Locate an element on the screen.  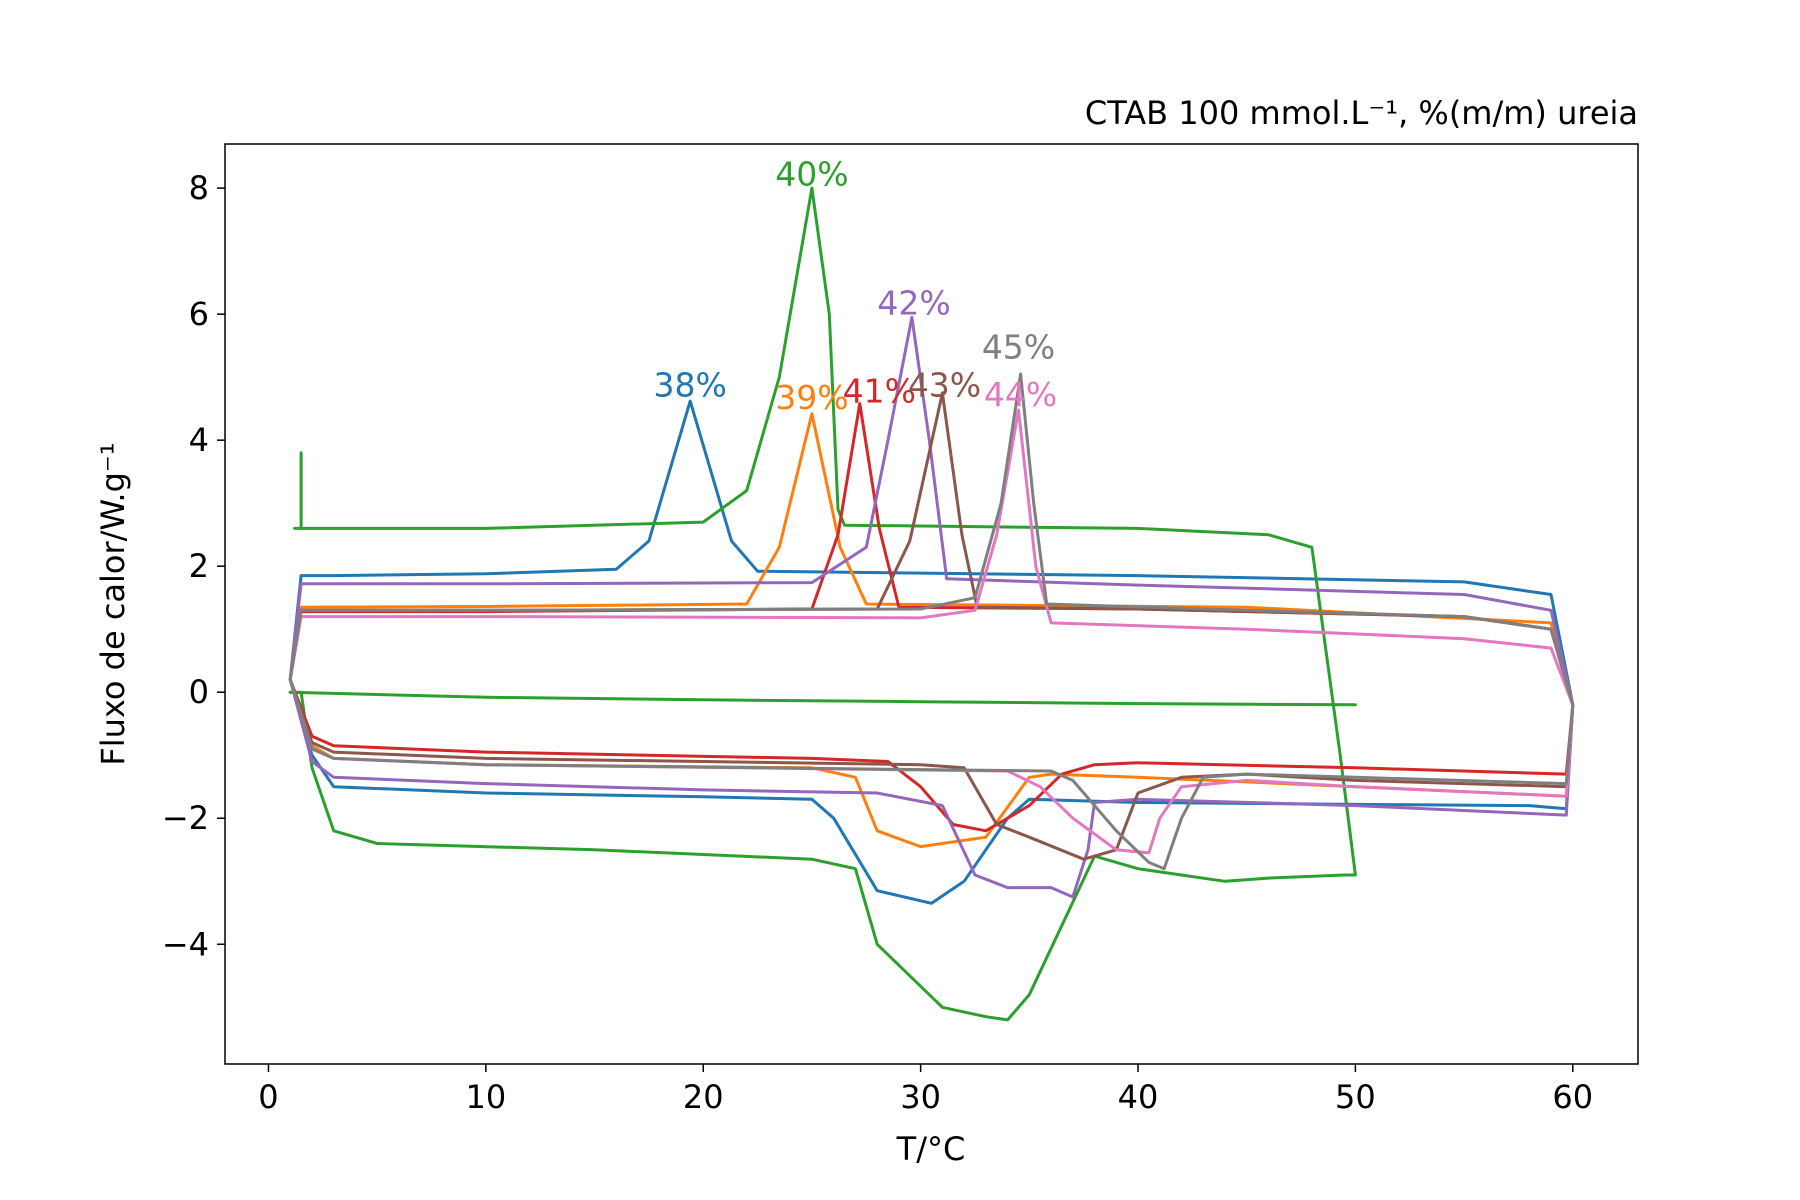
x-tick-label: 30 is located at coordinates (920, 1097).